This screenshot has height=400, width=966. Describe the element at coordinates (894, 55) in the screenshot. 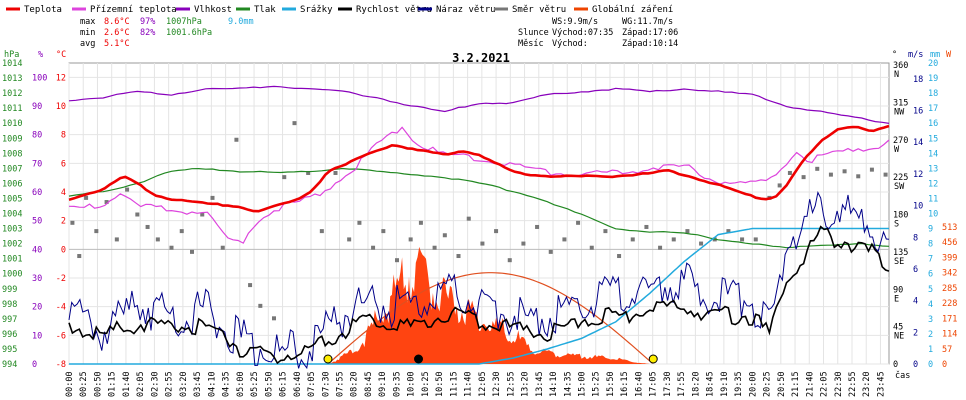

I see `unit-deg: °` at that location.